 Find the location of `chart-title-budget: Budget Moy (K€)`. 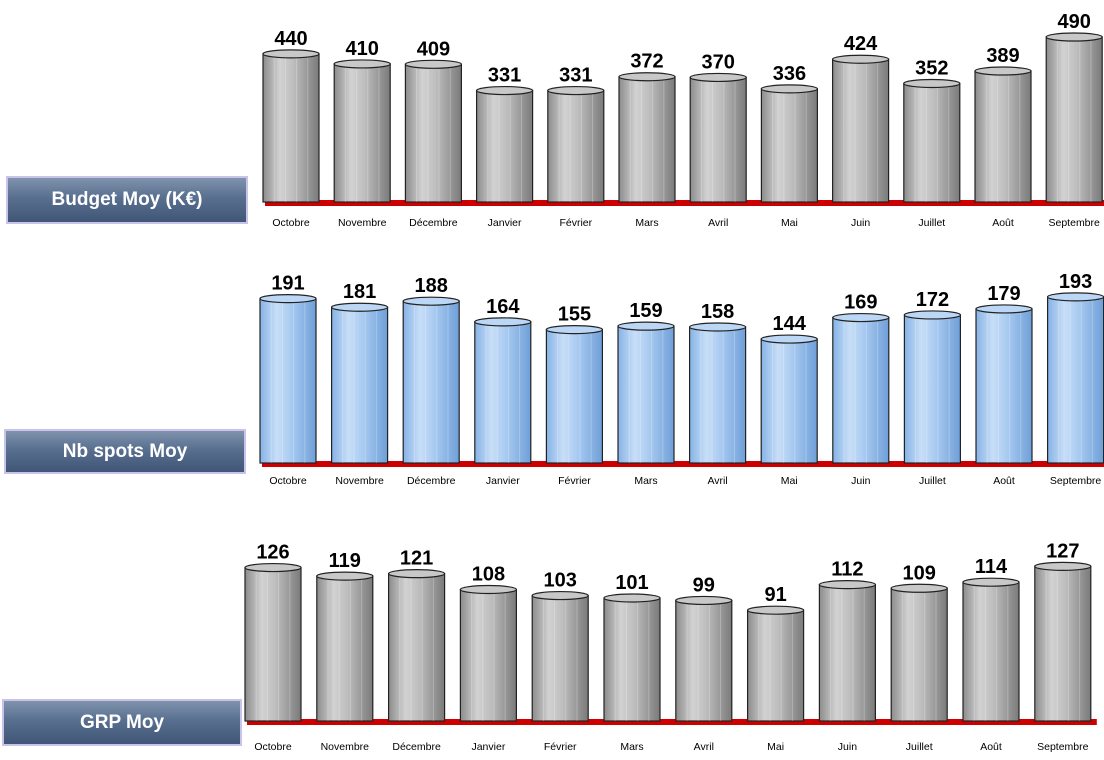

chart-title-budget: Budget Moy (K€) is located at coordinates (127, 200).